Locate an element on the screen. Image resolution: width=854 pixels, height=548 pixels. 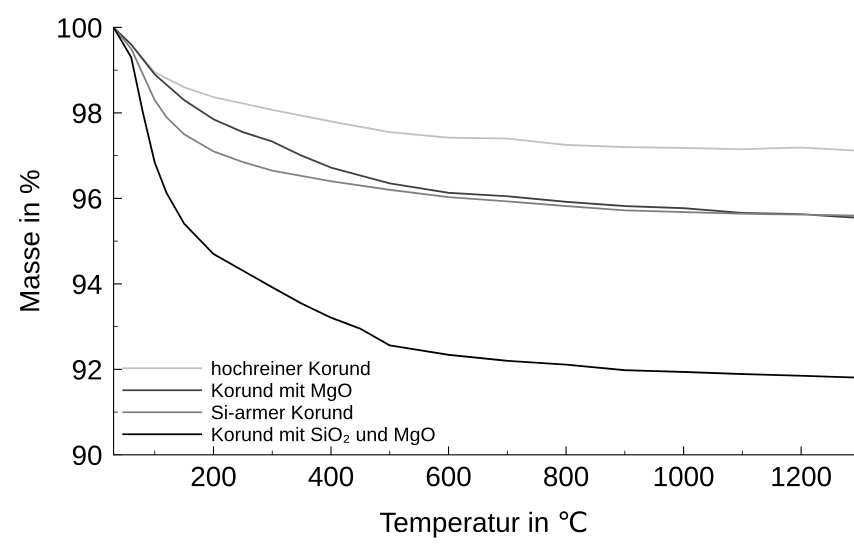
x-axis-title: Temperatur in ℃ is located at coordinates (483, 524).